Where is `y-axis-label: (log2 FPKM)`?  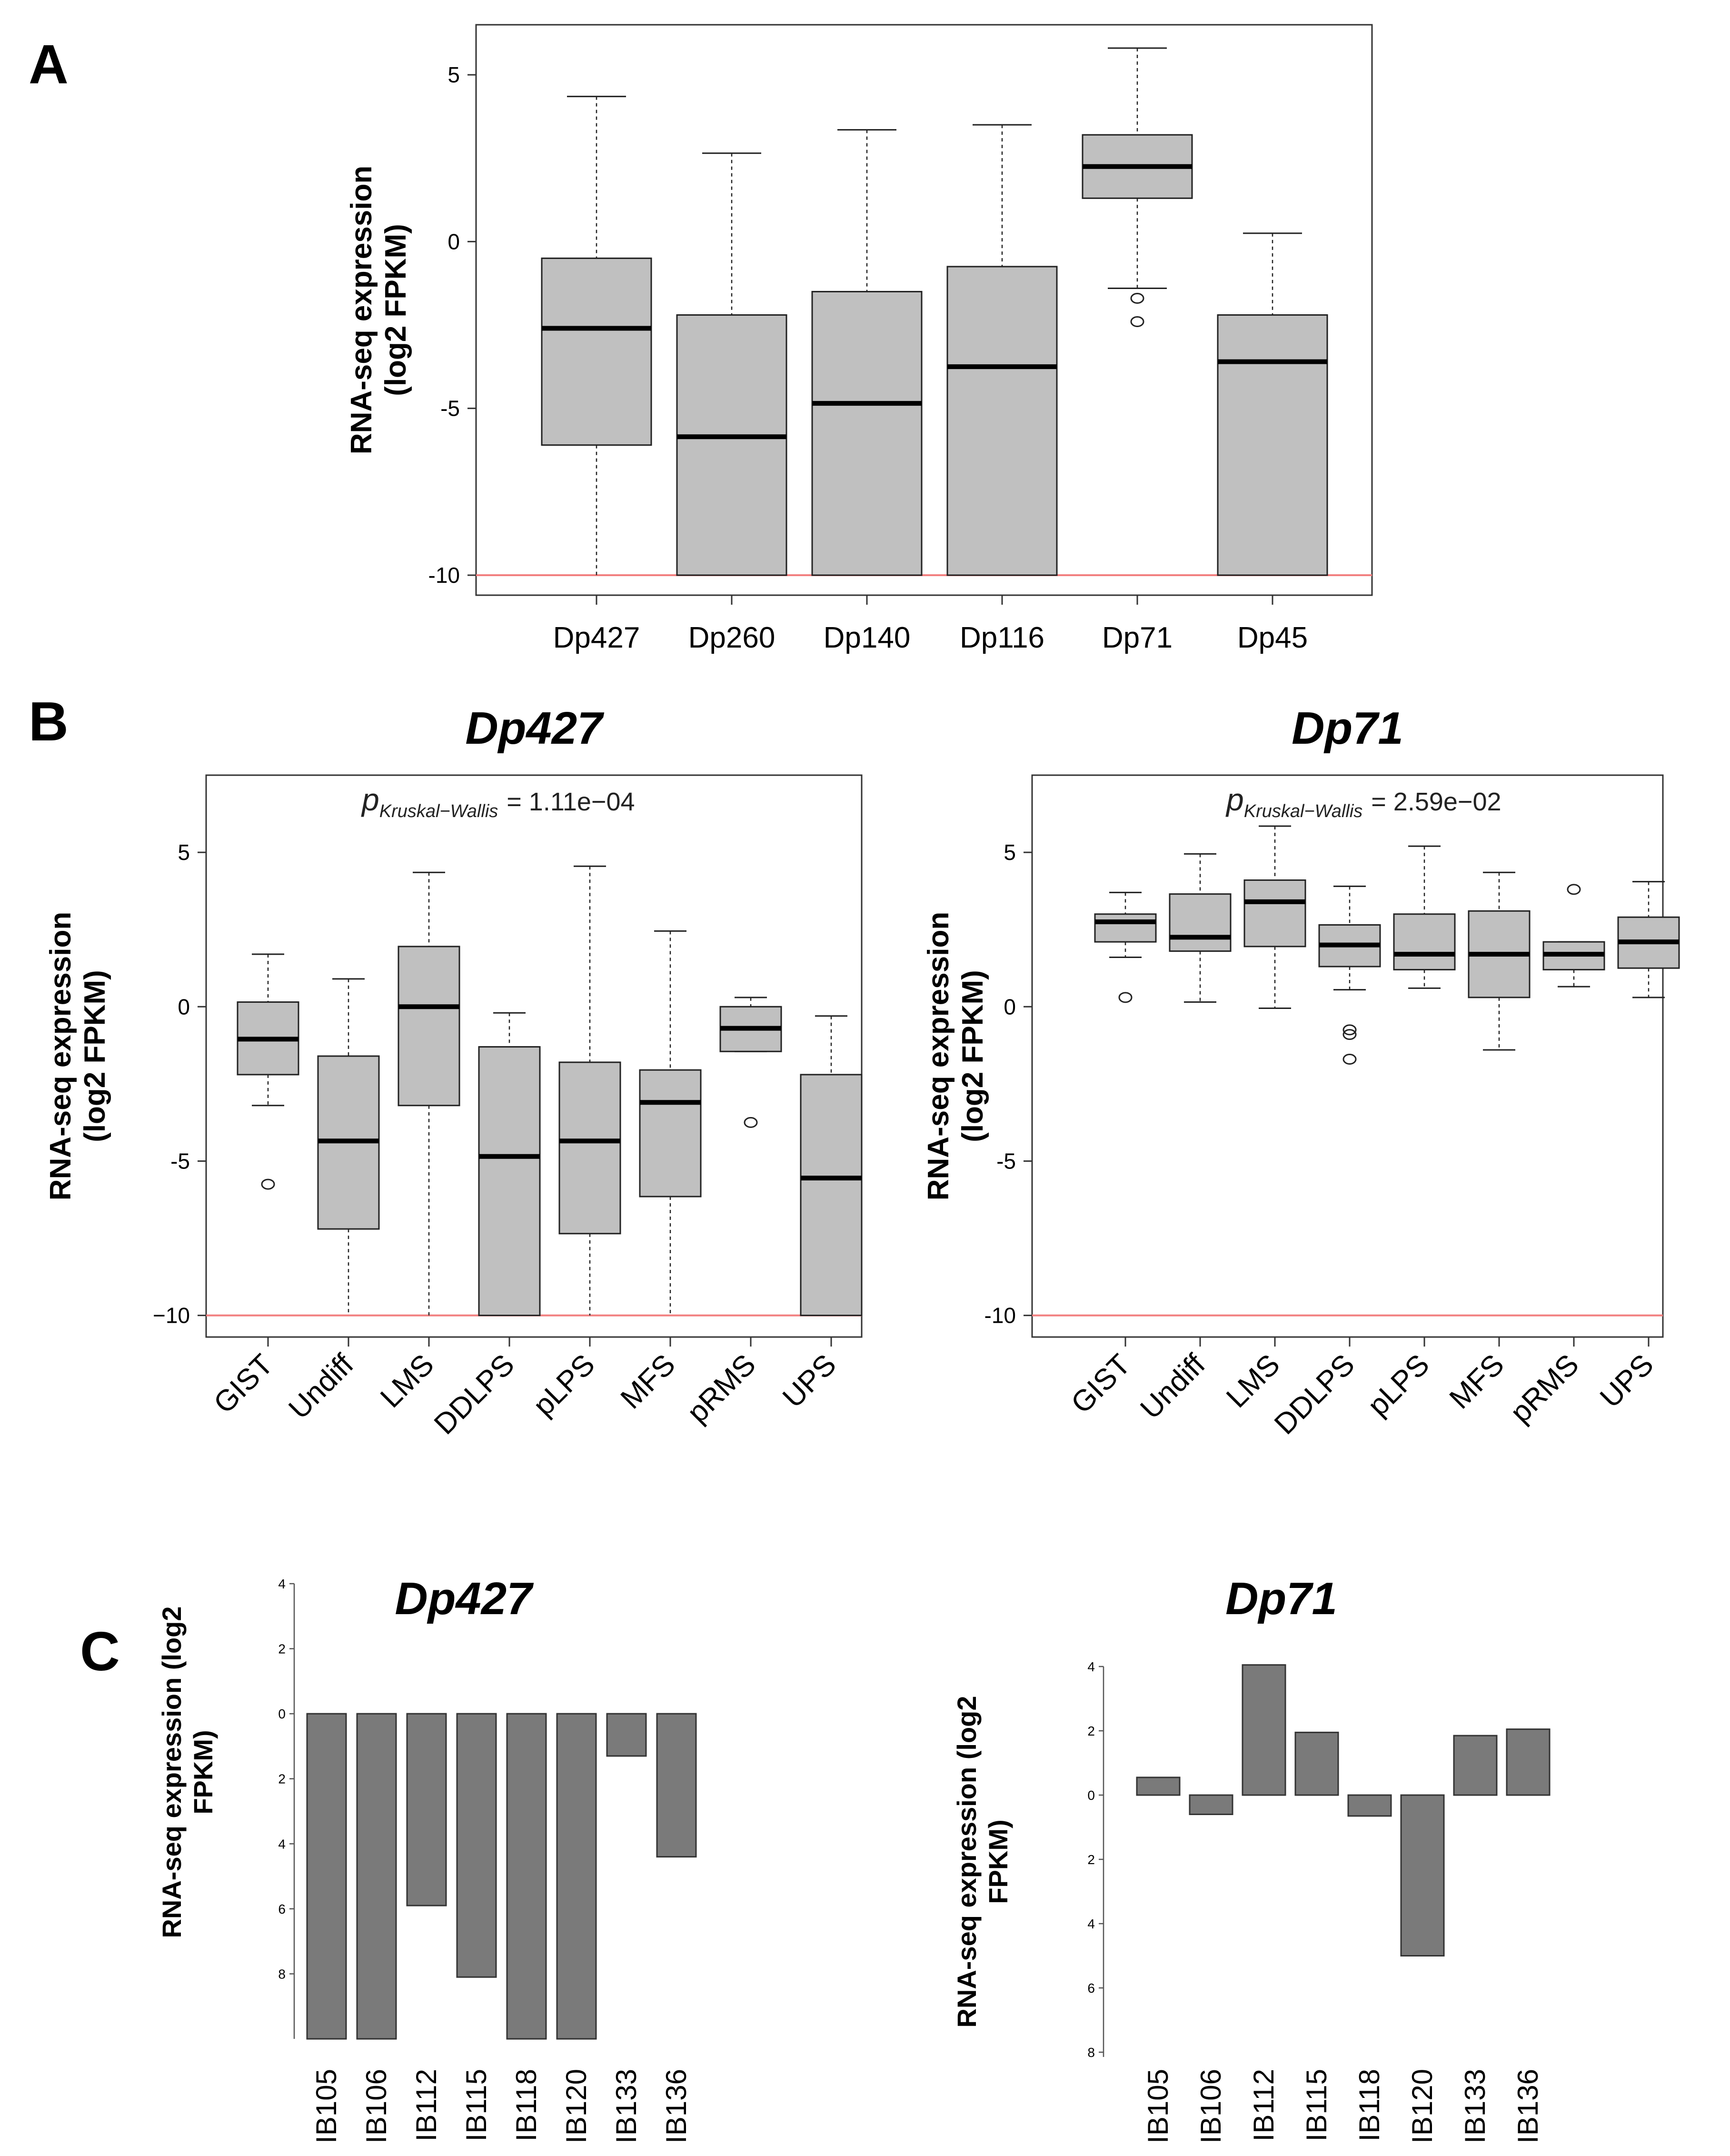
y-axis-label: (log2 FPKM) is located at coordinates (95, 1056).